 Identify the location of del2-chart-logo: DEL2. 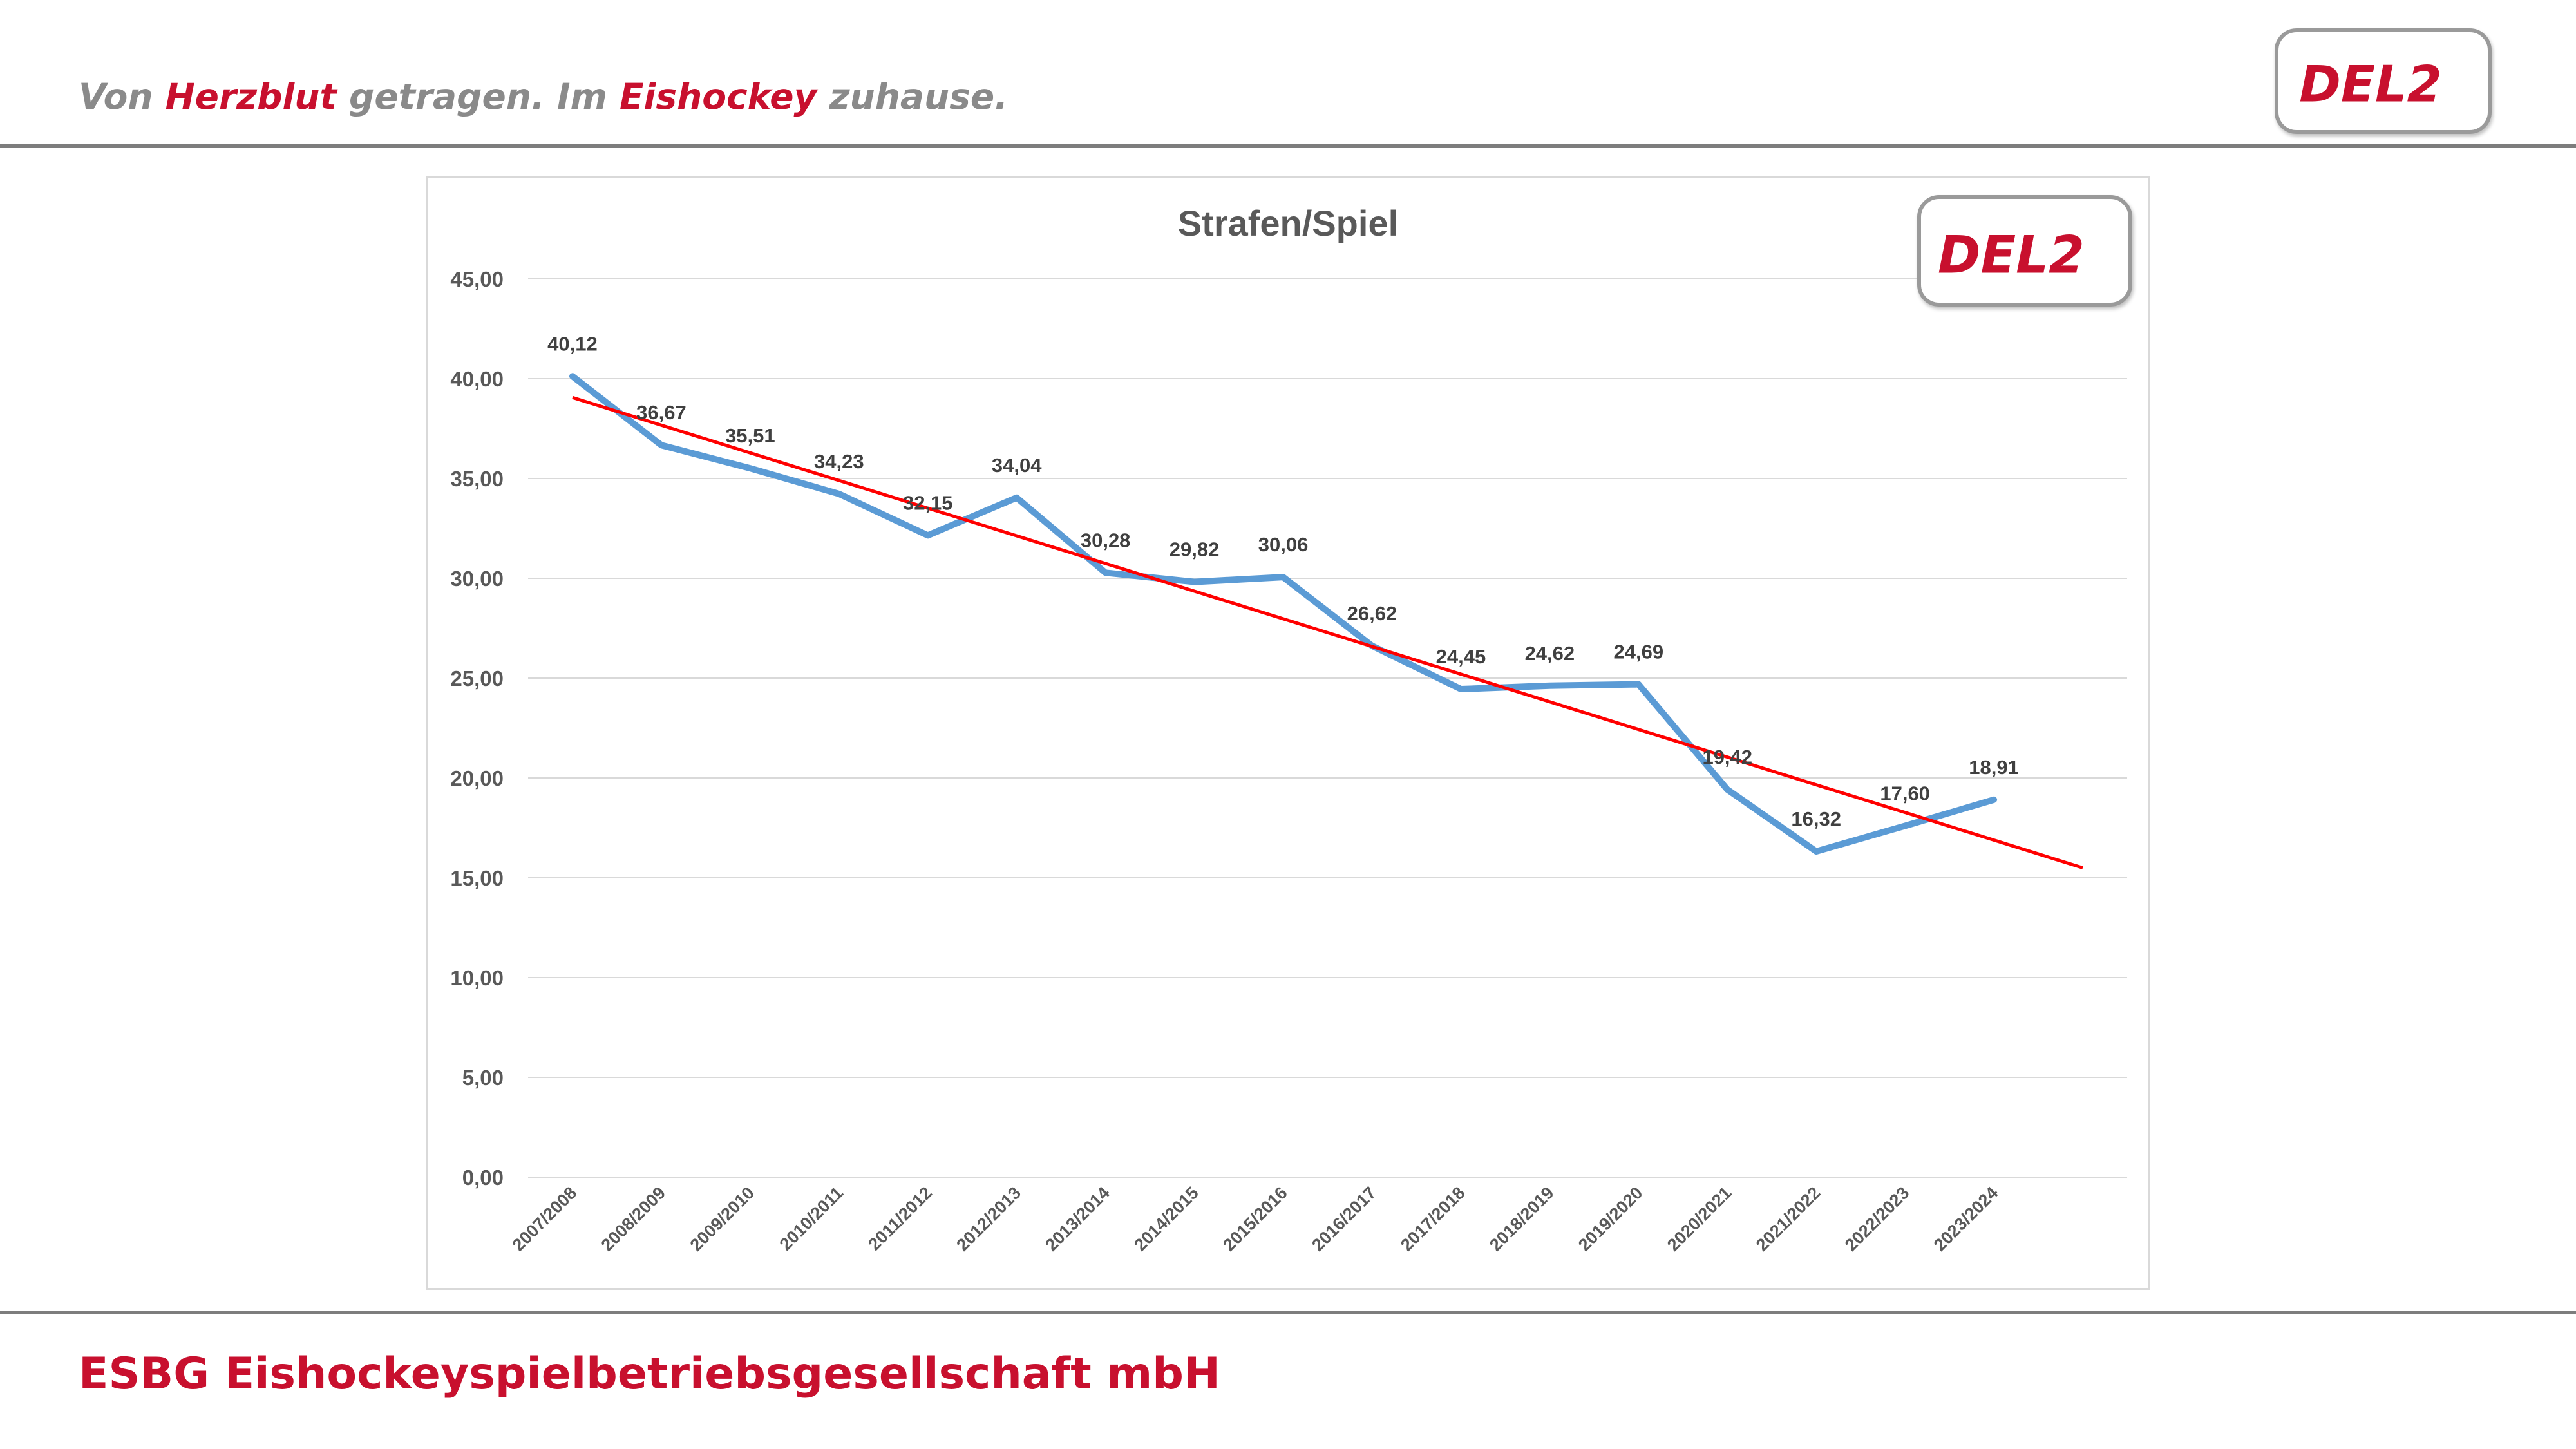
(2024, 251).